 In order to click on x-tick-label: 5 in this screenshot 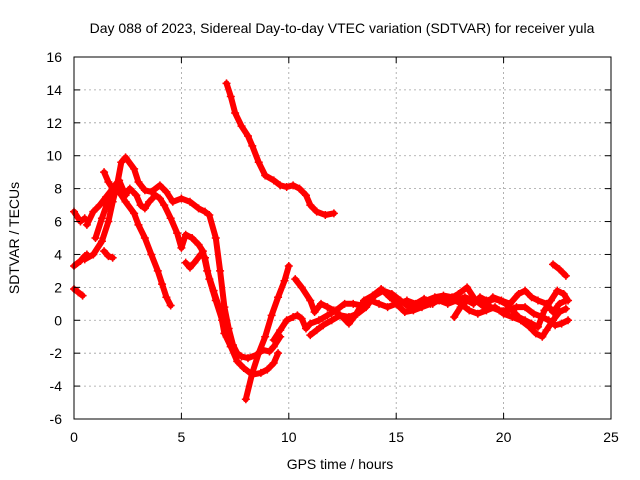, I will do `click(182, 437)`.